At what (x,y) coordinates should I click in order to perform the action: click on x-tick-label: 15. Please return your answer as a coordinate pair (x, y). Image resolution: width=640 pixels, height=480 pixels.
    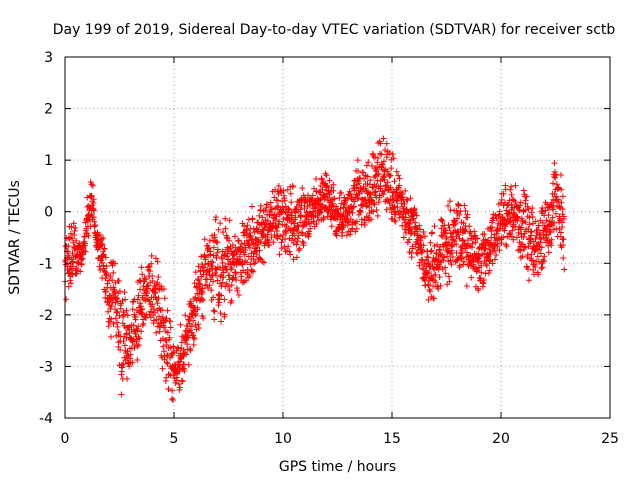
    Looking at the image, I should click on (392, 439).